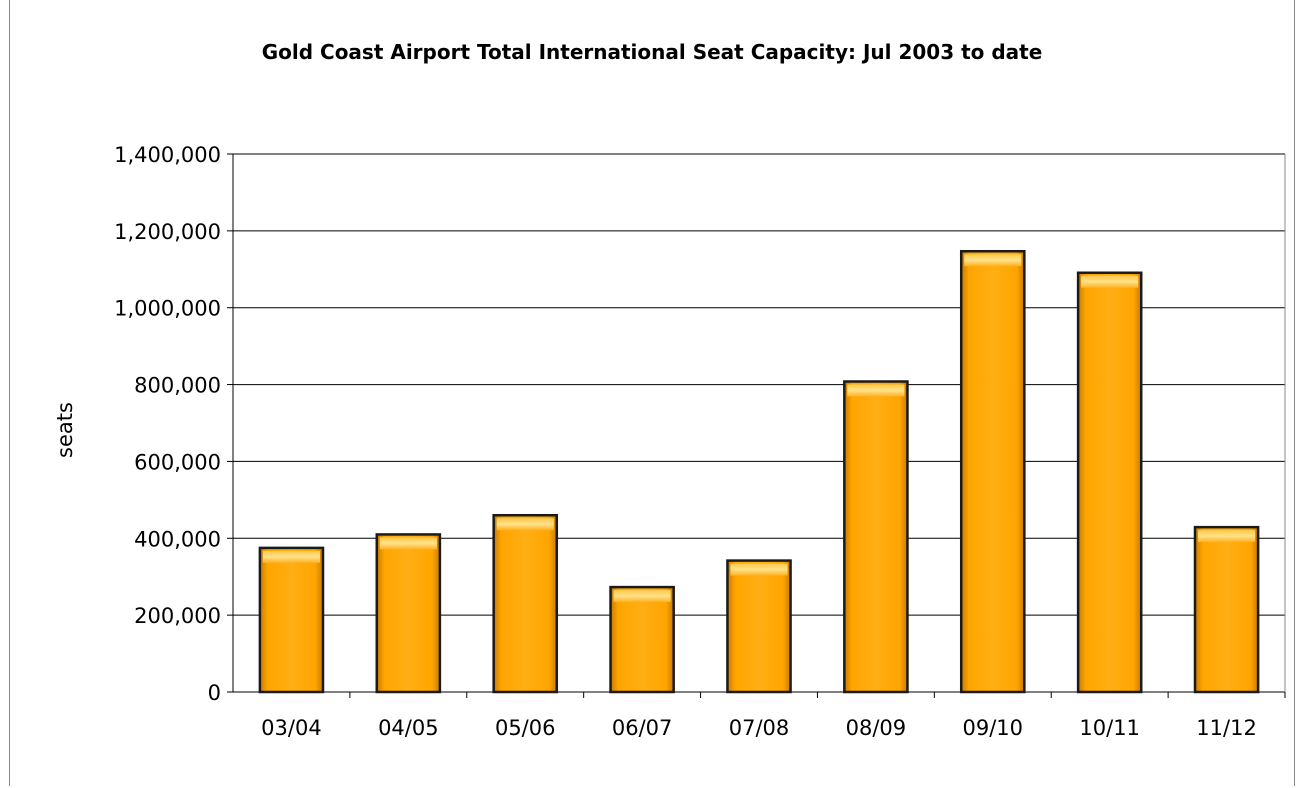 This screenshot has height=788, width=1299. Describe the element at coordinates (408, 728) in the screenshot. I see `x-tick-label: 04/05` at that location.